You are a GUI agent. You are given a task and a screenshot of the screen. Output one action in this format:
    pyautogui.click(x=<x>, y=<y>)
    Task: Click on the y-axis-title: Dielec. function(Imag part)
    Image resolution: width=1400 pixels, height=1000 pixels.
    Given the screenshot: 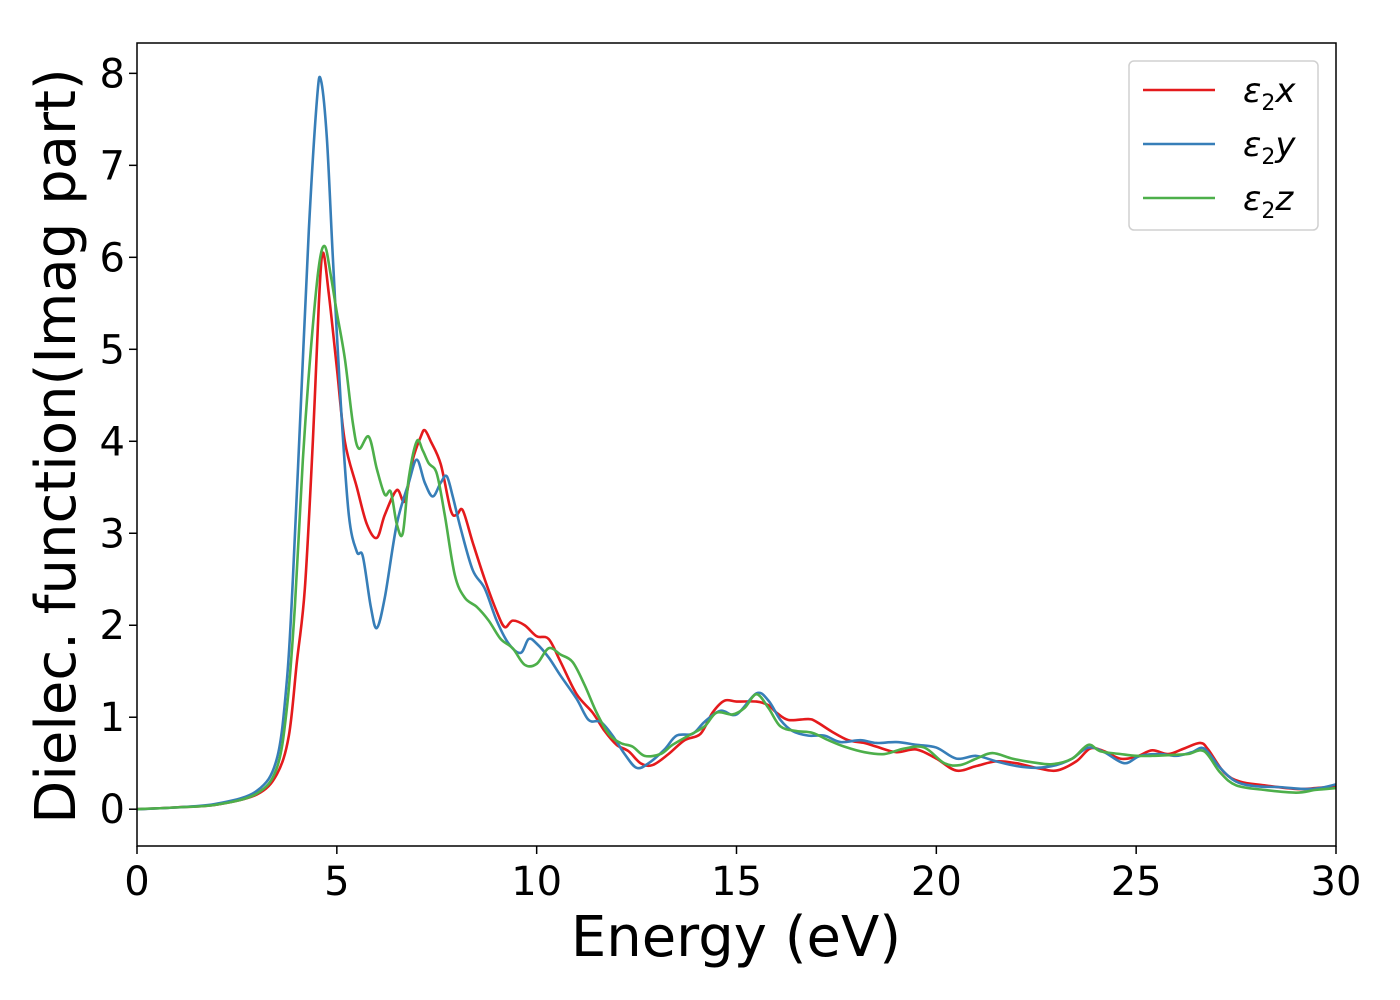 What is the action you would take?
    pyautogui.click(x=56, y=446)
    